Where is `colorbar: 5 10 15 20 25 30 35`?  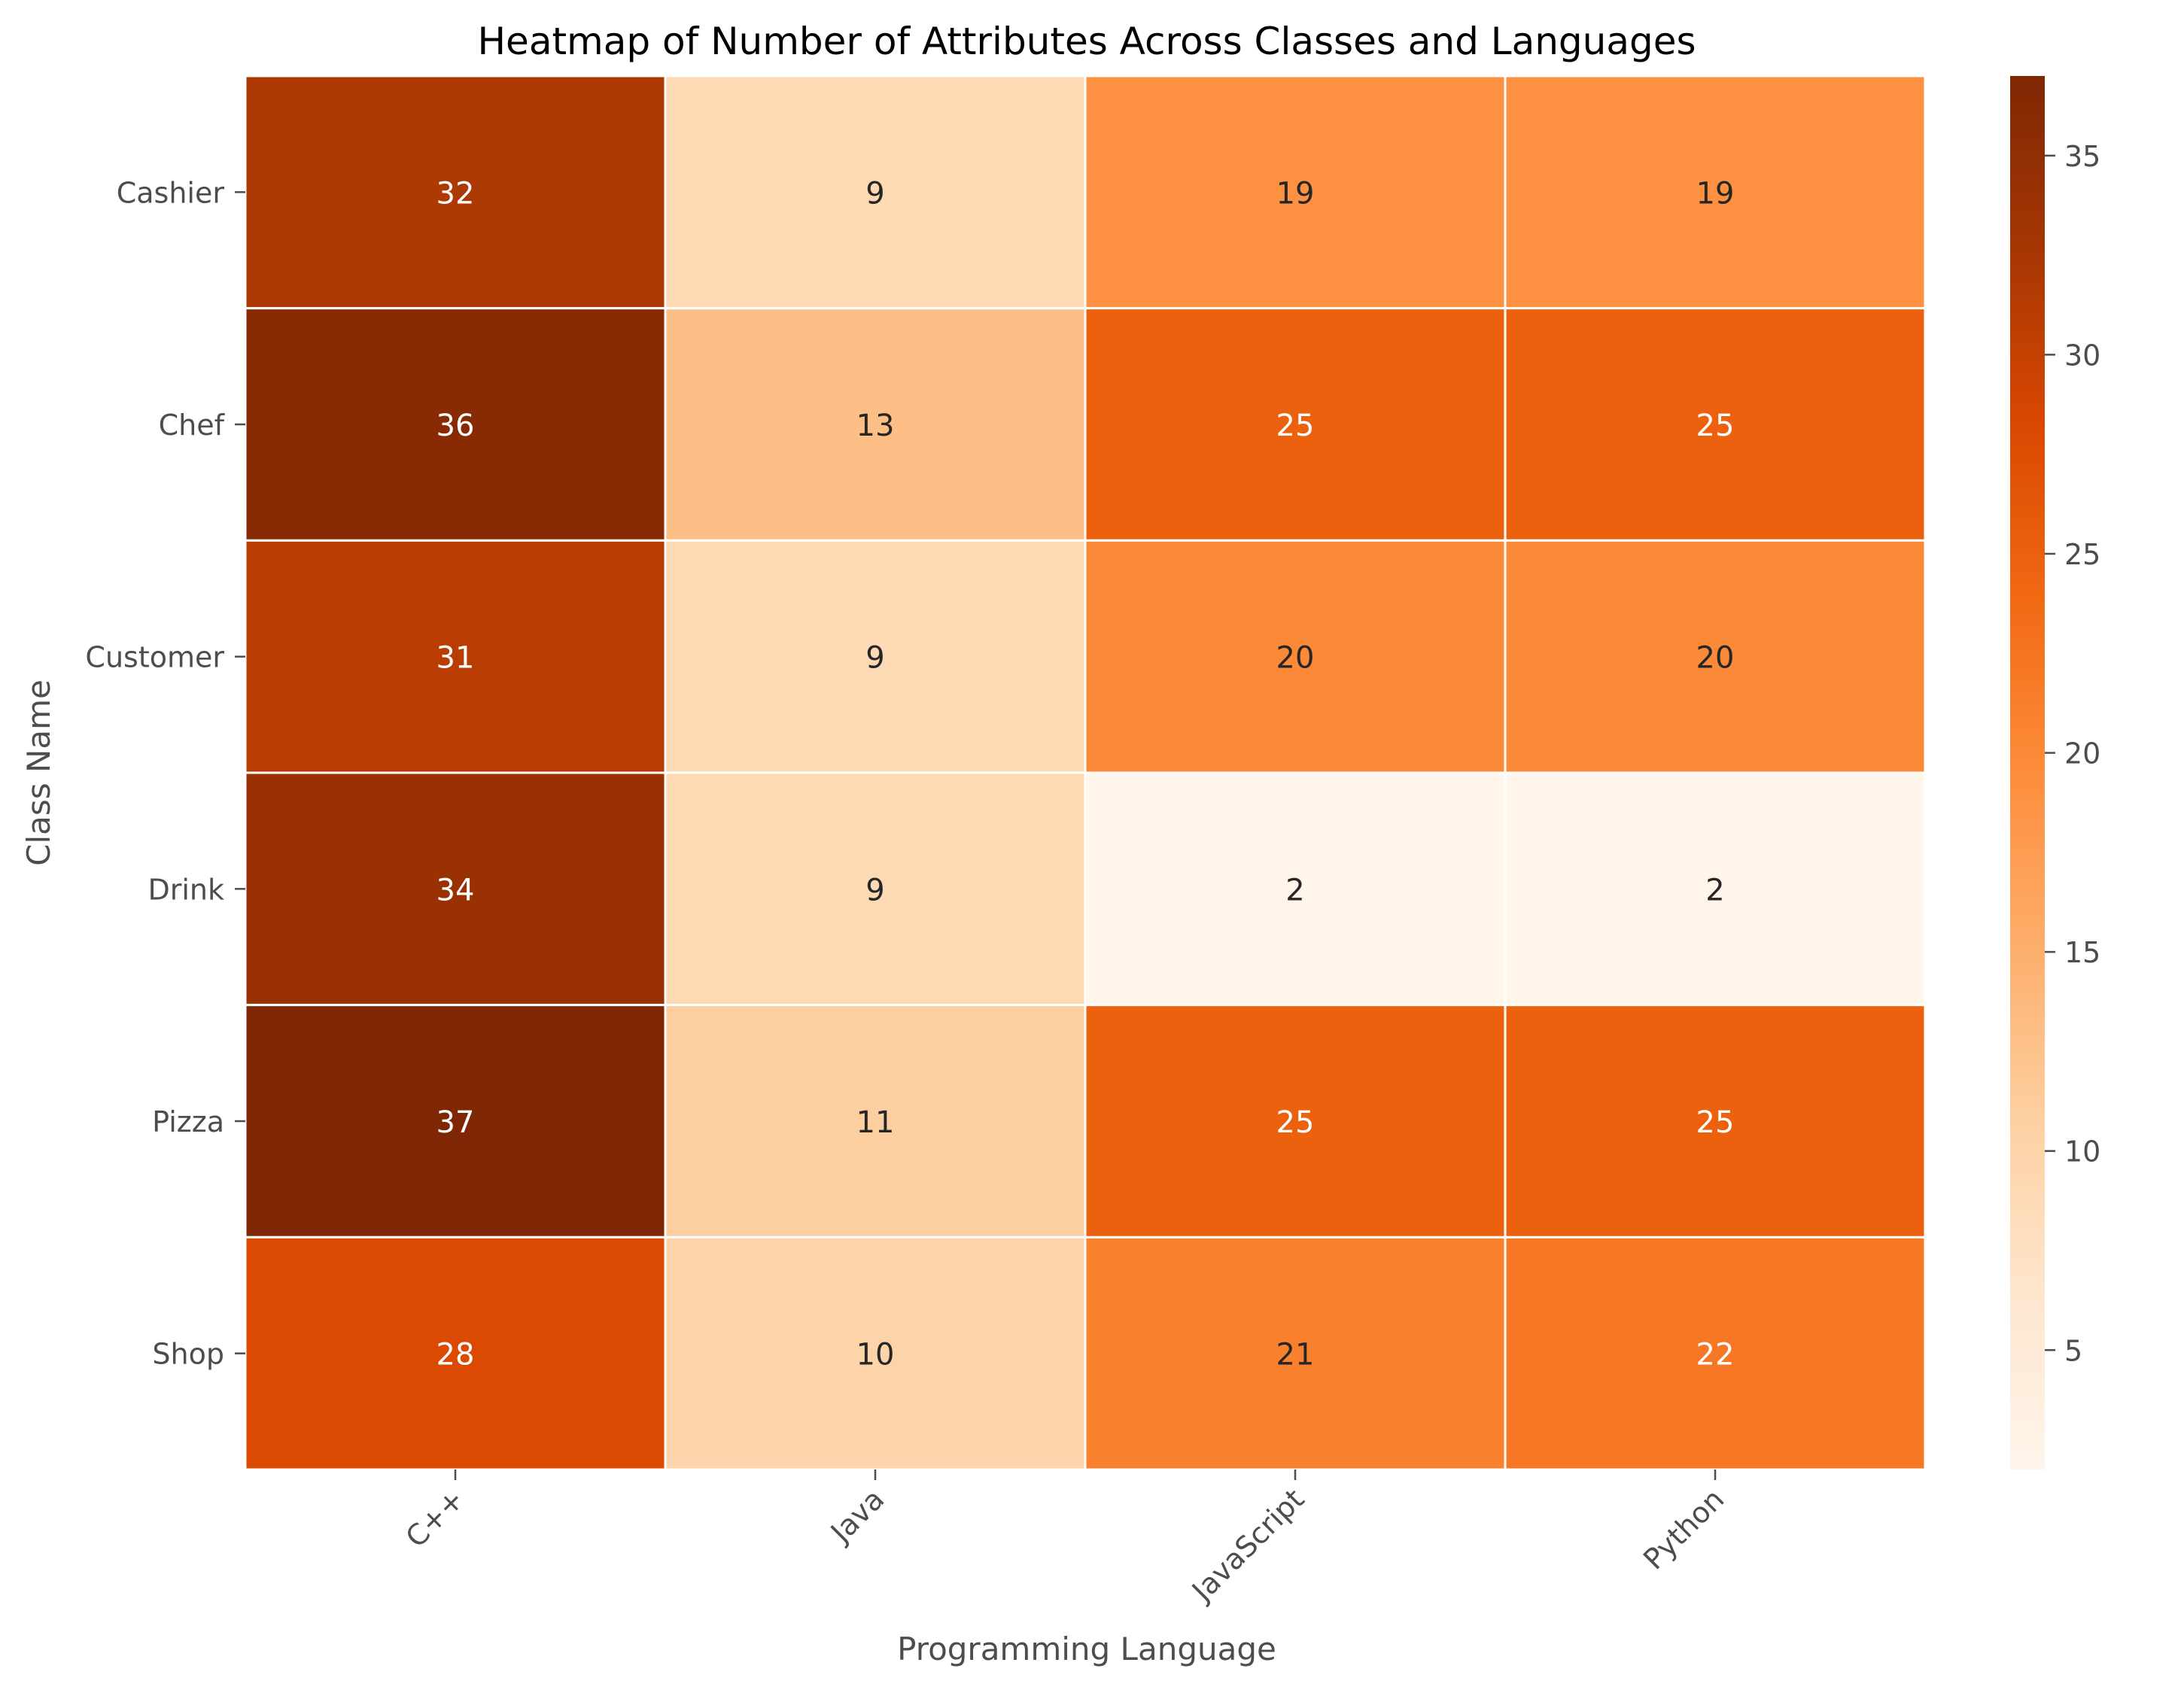 colorbar: 5 10 15 20 25 30 35 is located at coordinates (2055, 773).